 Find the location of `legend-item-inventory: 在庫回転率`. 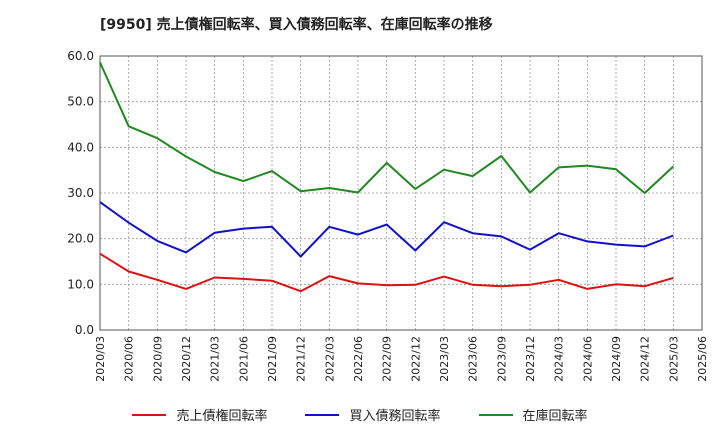

legend-item-inventory: 在庫回転率 is located at coordinates (533, 414).